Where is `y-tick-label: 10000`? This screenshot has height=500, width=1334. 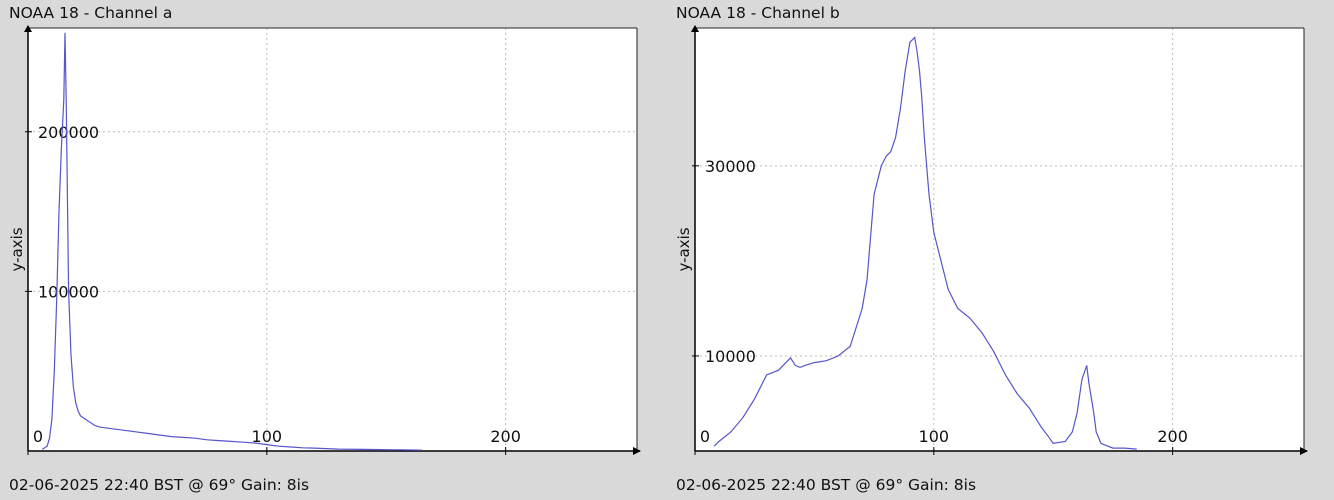
y-tick-label: 10000 is located at coordinates (730, 356).